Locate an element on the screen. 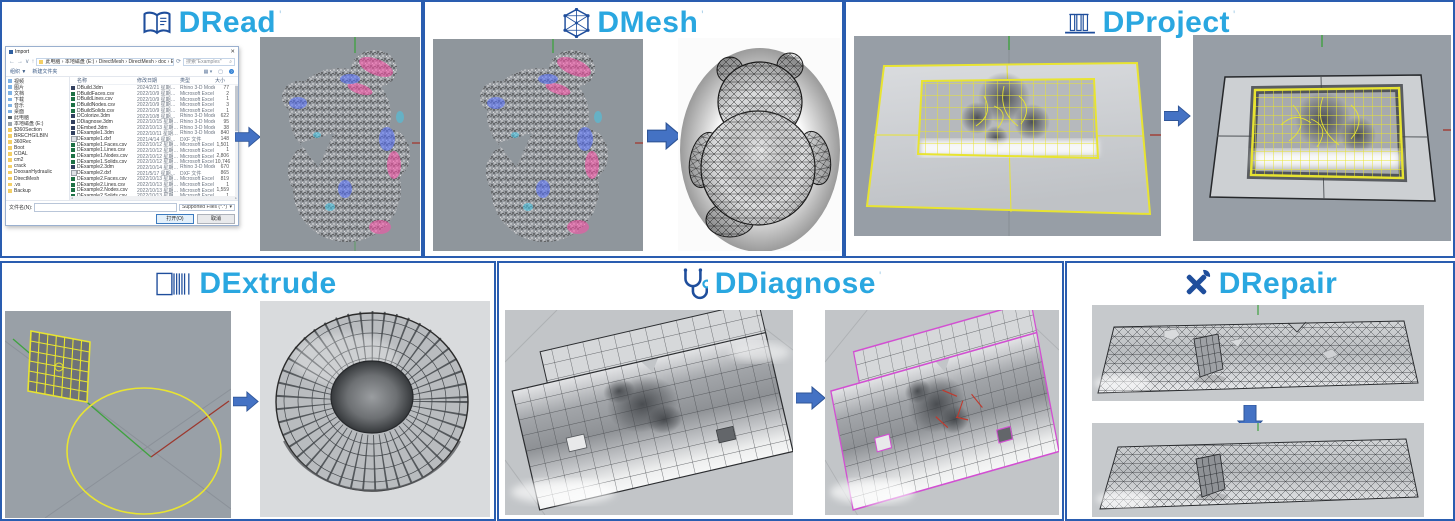  file-size: 819 is located at coordinates (224, 178).